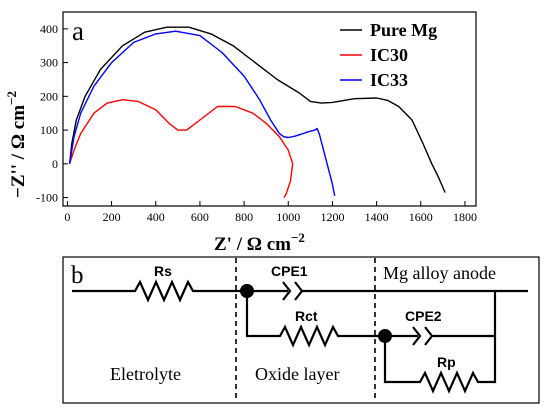 The image size is (550, 410). Describe the element at coordinates (200, 217) in the screenshot. I see `x-tick-label: 600` at that location.